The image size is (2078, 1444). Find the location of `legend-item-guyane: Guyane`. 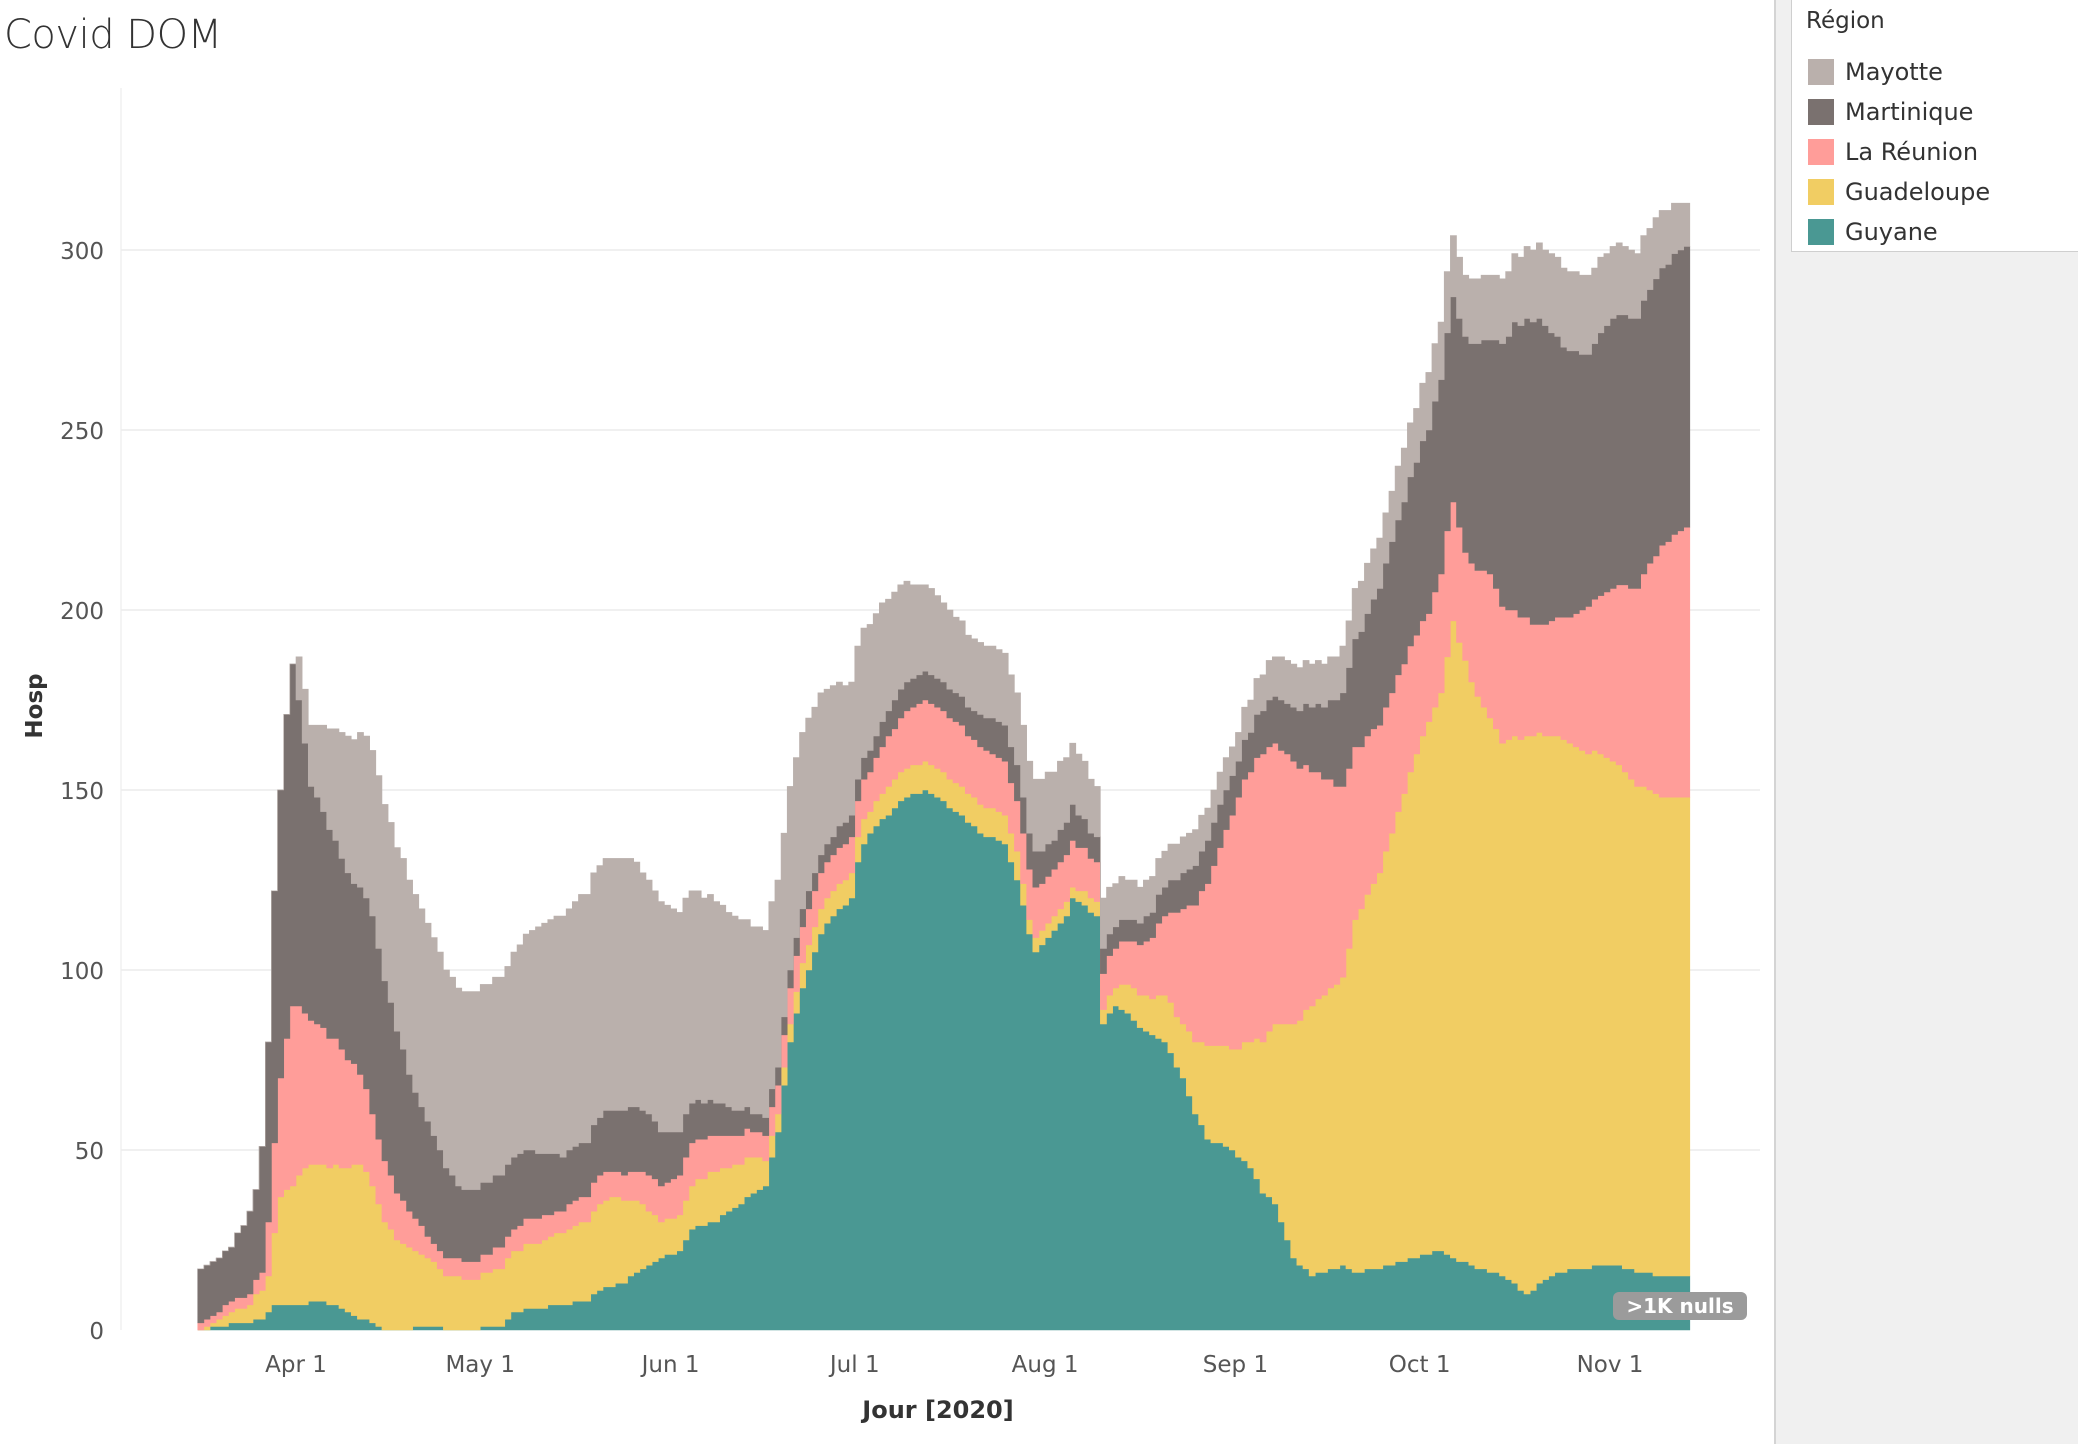

legend-item-guyane: Guyane is located at coordinates (1935, 232).